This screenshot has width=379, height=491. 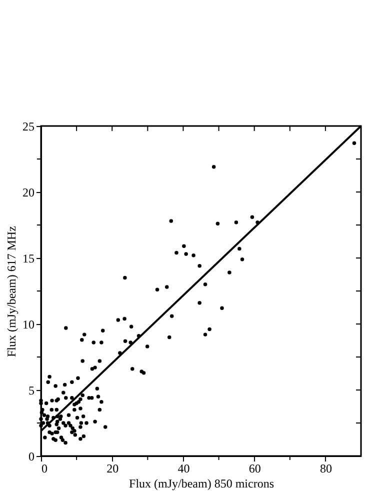 What do you see at coordinates (28, 259) in the screenshot?
I see `y-tick-label: 15` at bounding box center [28, 259].